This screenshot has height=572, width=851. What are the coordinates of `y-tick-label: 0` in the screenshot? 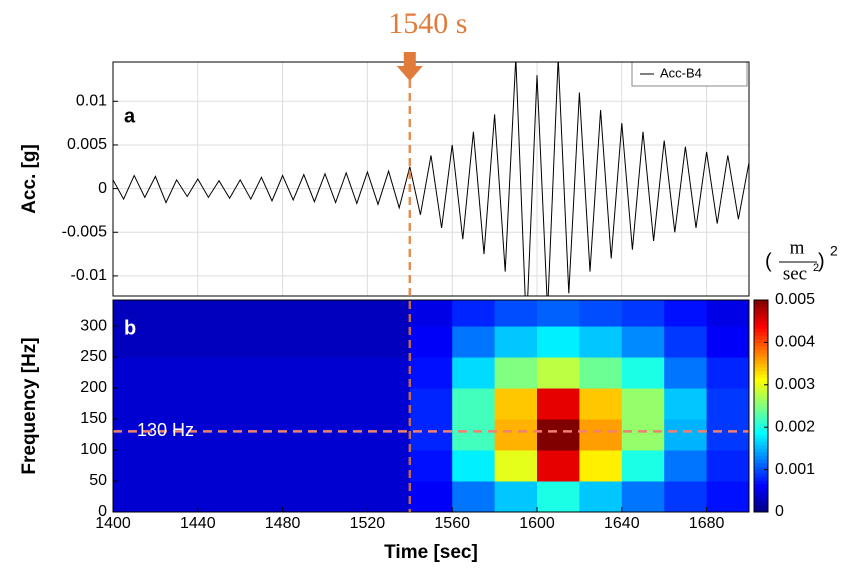 It's located at (102, 188).